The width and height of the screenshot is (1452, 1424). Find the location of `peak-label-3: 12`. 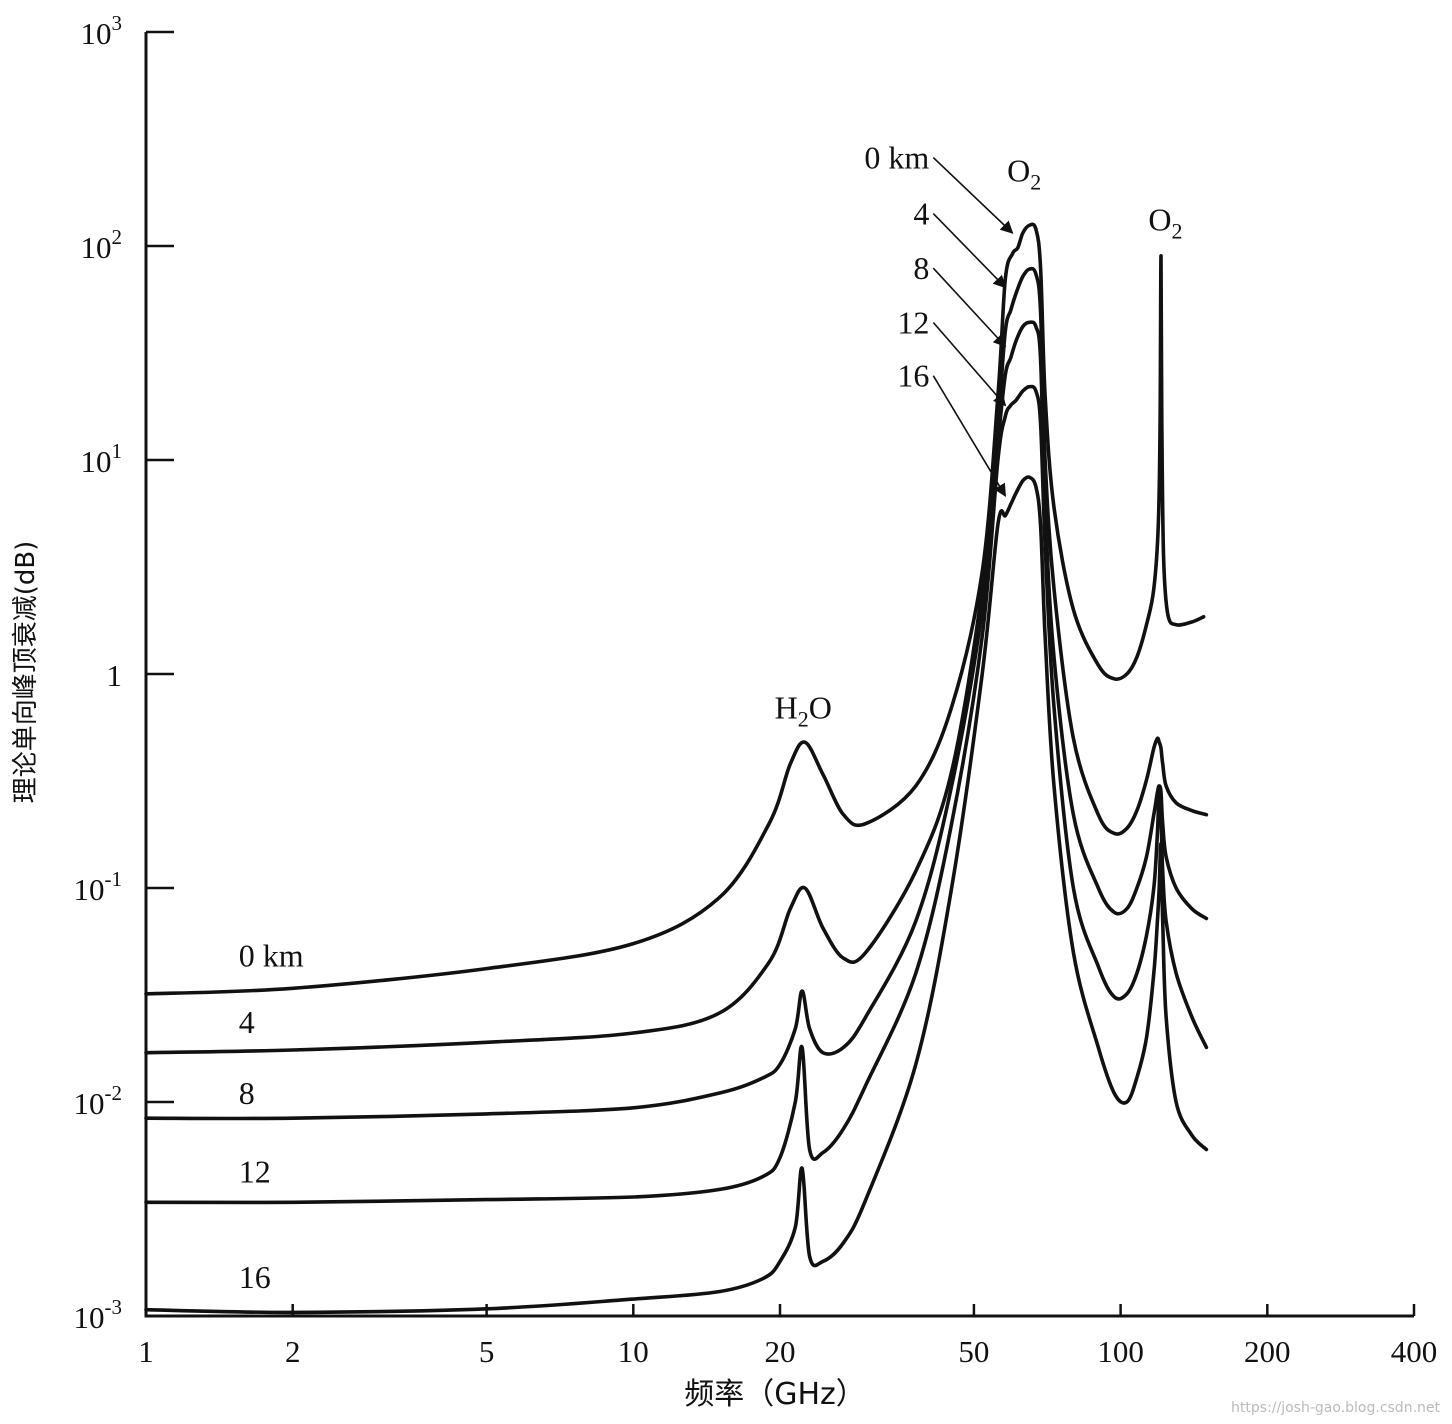

peak-label-3: 12 is located at coordinates (913, 323).